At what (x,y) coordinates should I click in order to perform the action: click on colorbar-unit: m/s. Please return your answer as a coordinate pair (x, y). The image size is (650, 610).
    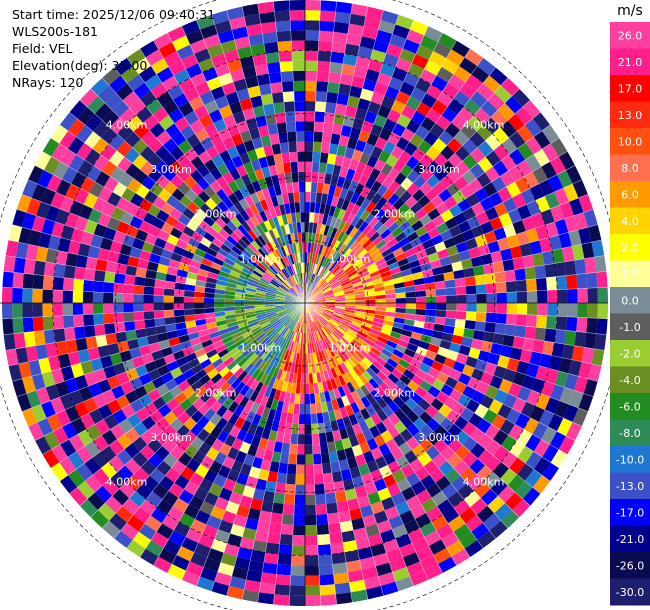
    Looking at the image, I should click on (630, 11).